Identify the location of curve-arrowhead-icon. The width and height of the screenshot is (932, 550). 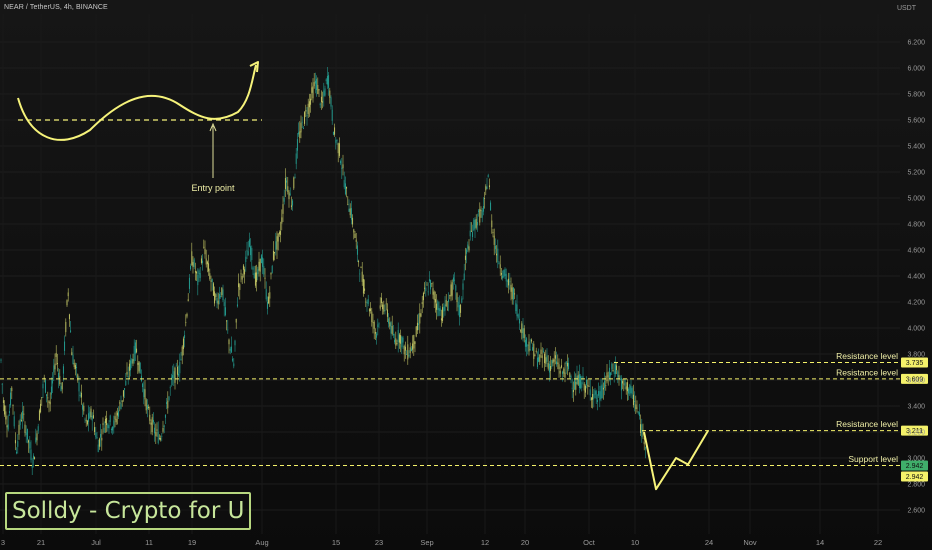
(254, 67).